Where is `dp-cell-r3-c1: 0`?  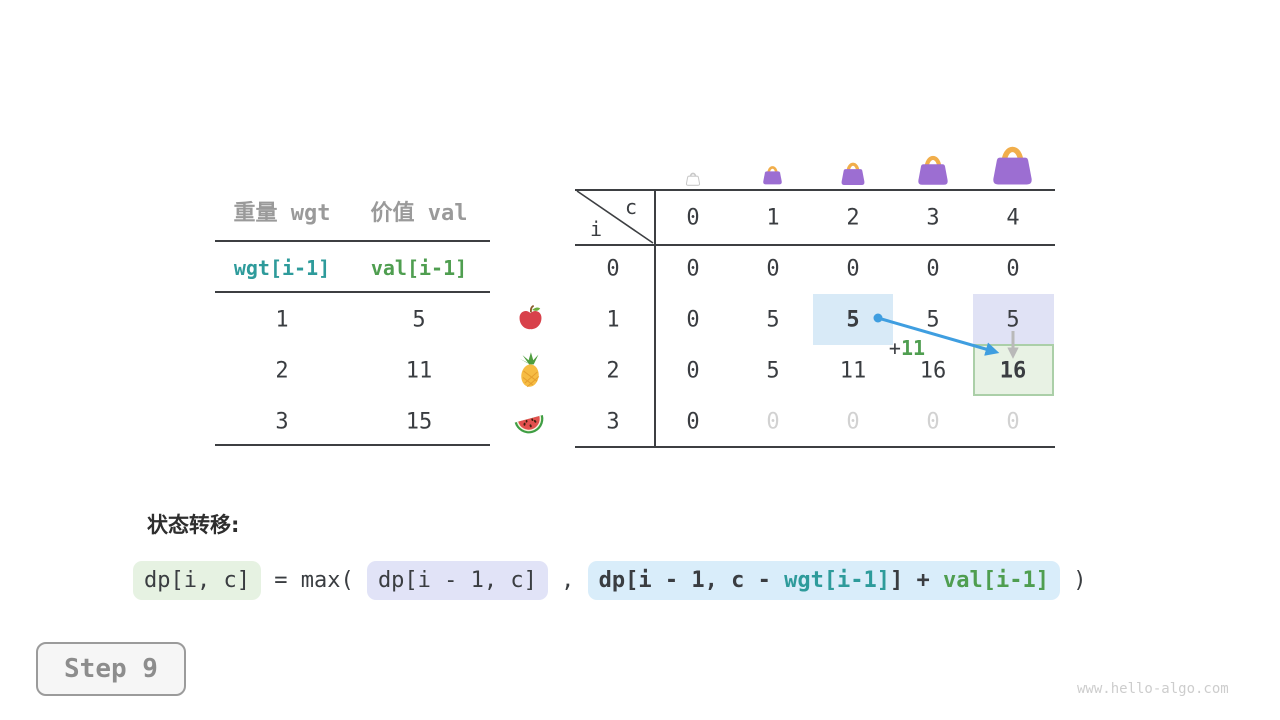
dp-cell-r3-c1: 0 is located at coordinates (773, 422).